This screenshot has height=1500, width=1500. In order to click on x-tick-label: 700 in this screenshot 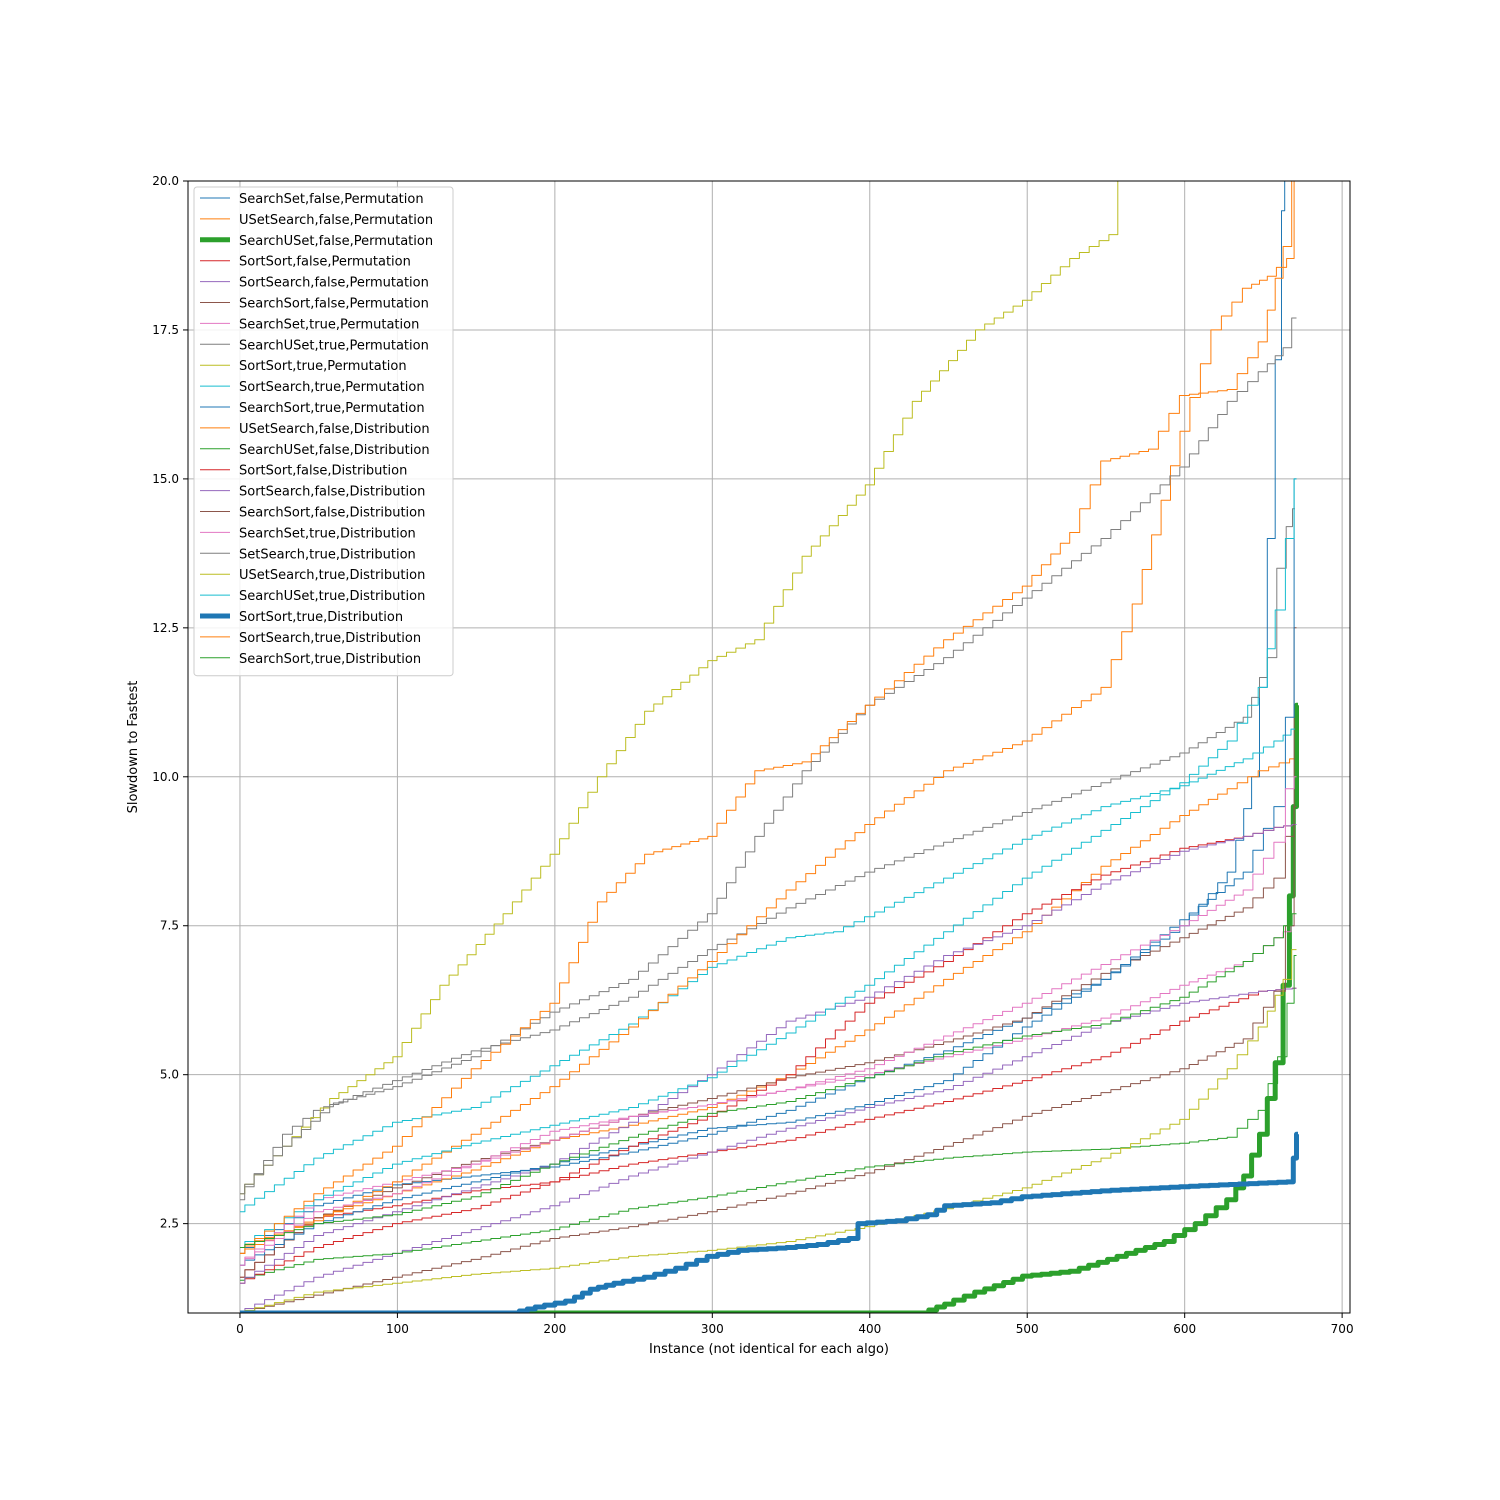, I will do `click(1342, 1329)`.